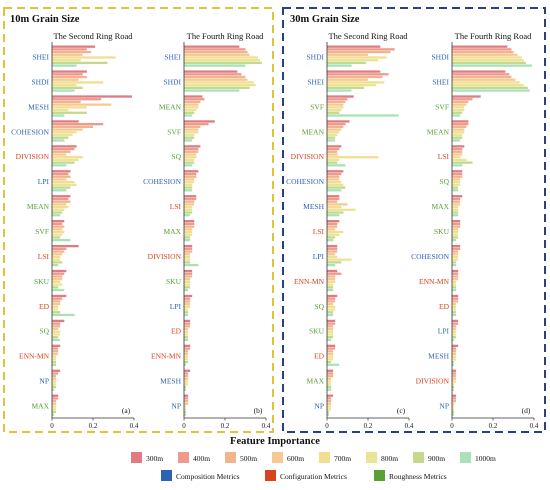  I want to click on bar-svf-600m, so click(335, 104).